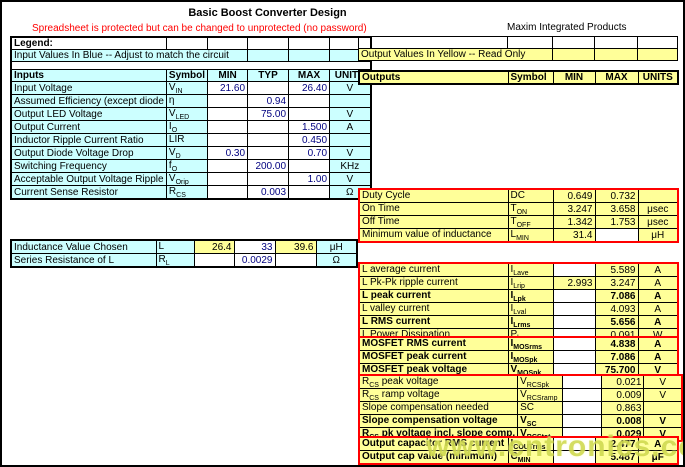  Describe the element at coordinates (433, 269) in the screenshot. I see `row-label: L average current` at that location.